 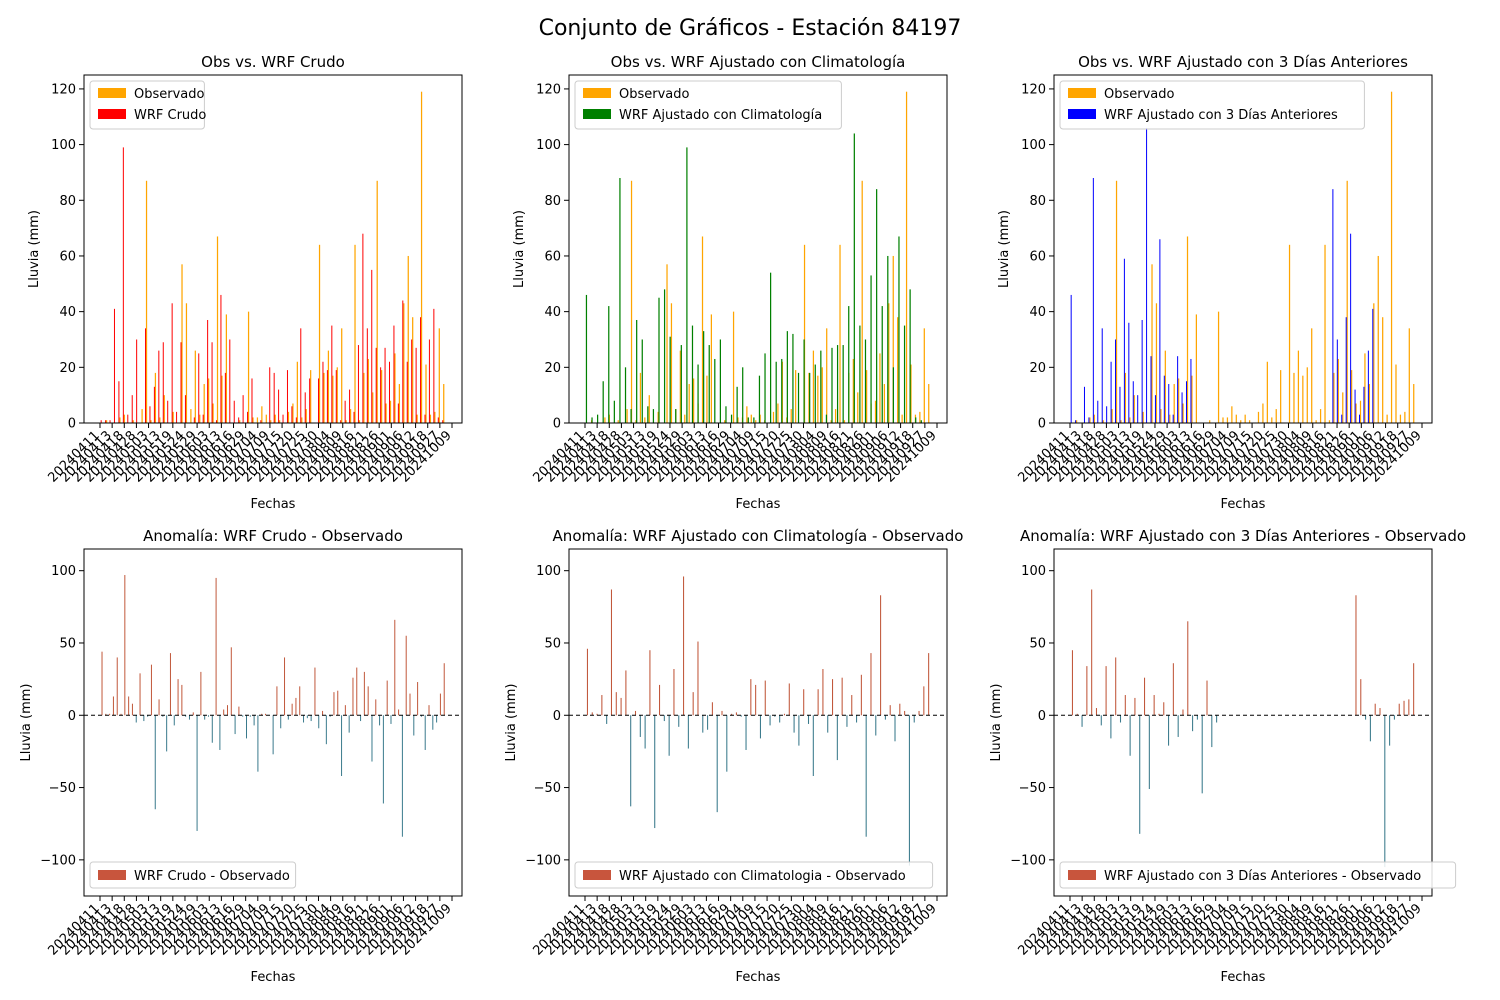 What do you see at coordinates (72, 716) in the screenshot?
I see `y-tick-label: 0` at bounding box center [72, 716].